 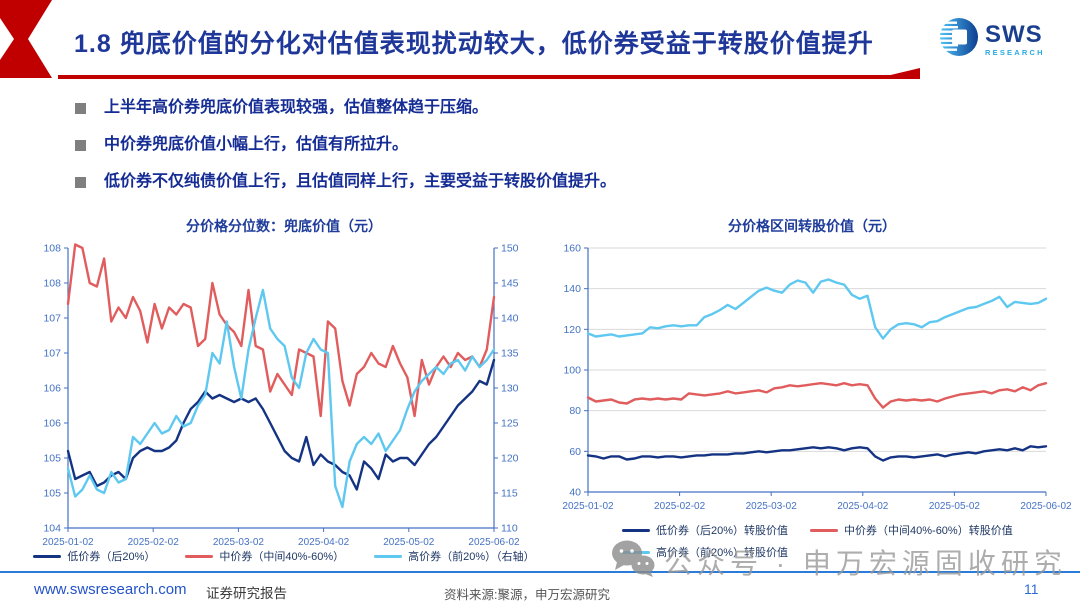 What do you see at coordinates (284, 226) in the screenshot?
I see `left-chart-title: 分价格分位数：兜底价值（元）` at bounding box center [284, 226].